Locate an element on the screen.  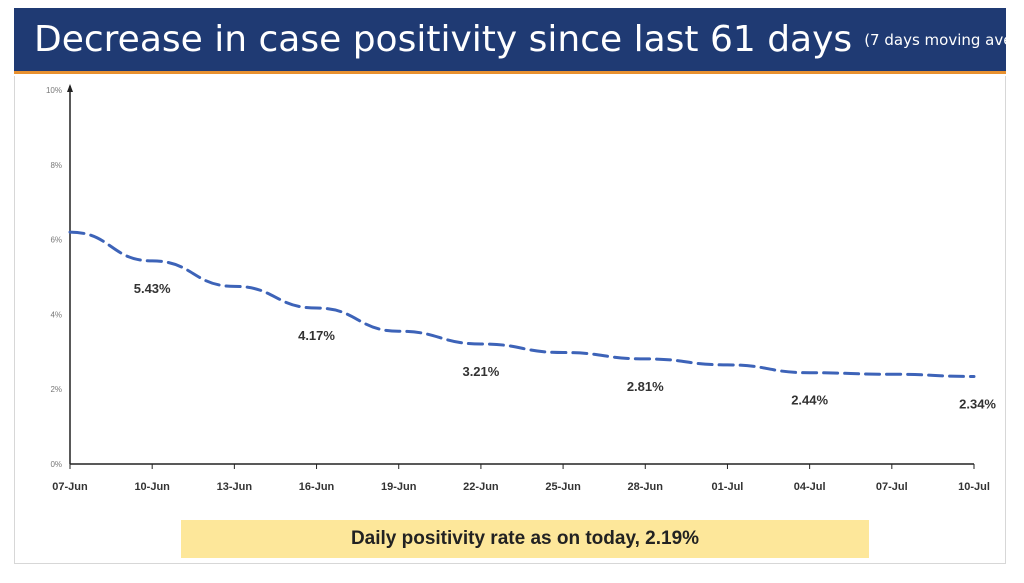
data-label: 2.34% is located at coordinates (977, 403).